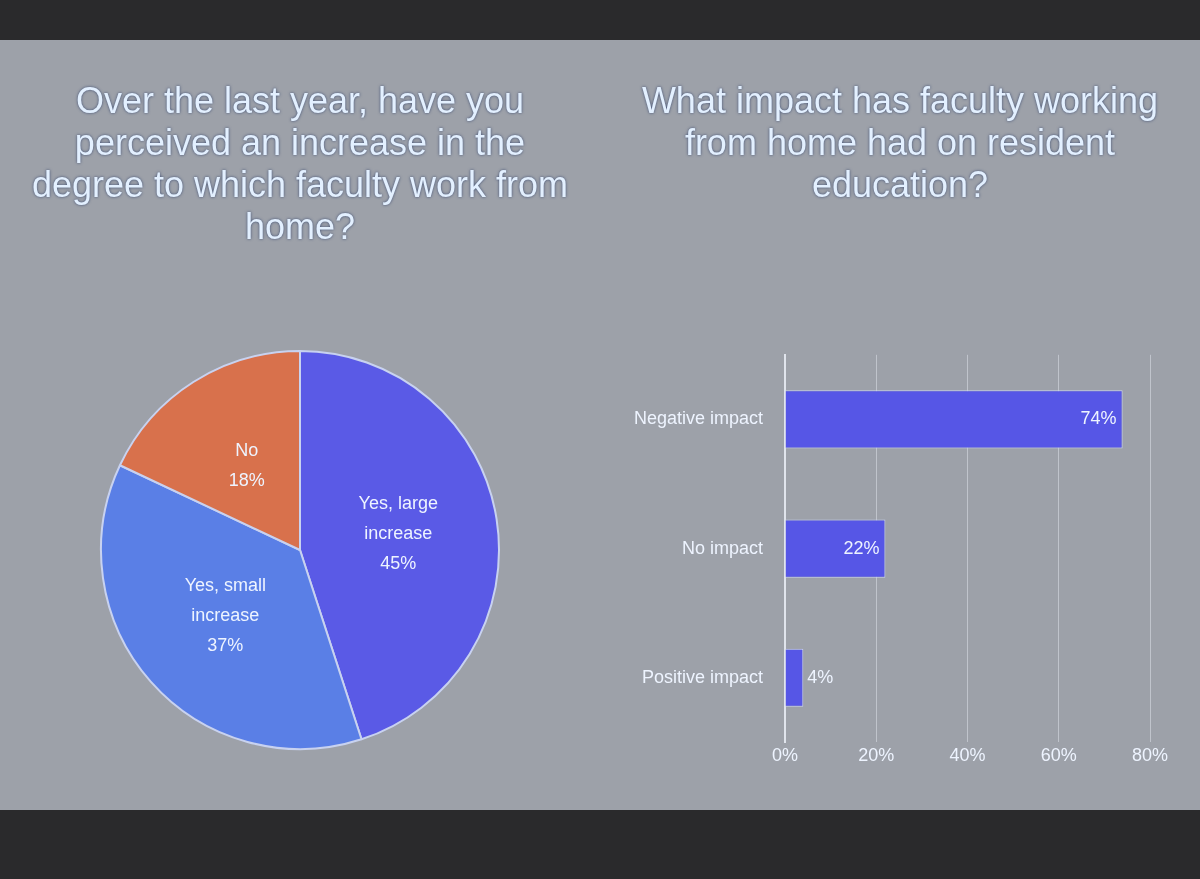 This screenshot has height=879, width=1200. Describe the element at coordinates (703, 676) in the screenshot. I see `y-tick-label: Positive impact` at that location.